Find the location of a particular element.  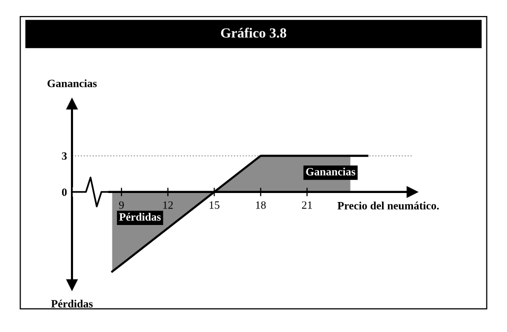

annotation: Pérdidas is located at coordinates (140, 216).